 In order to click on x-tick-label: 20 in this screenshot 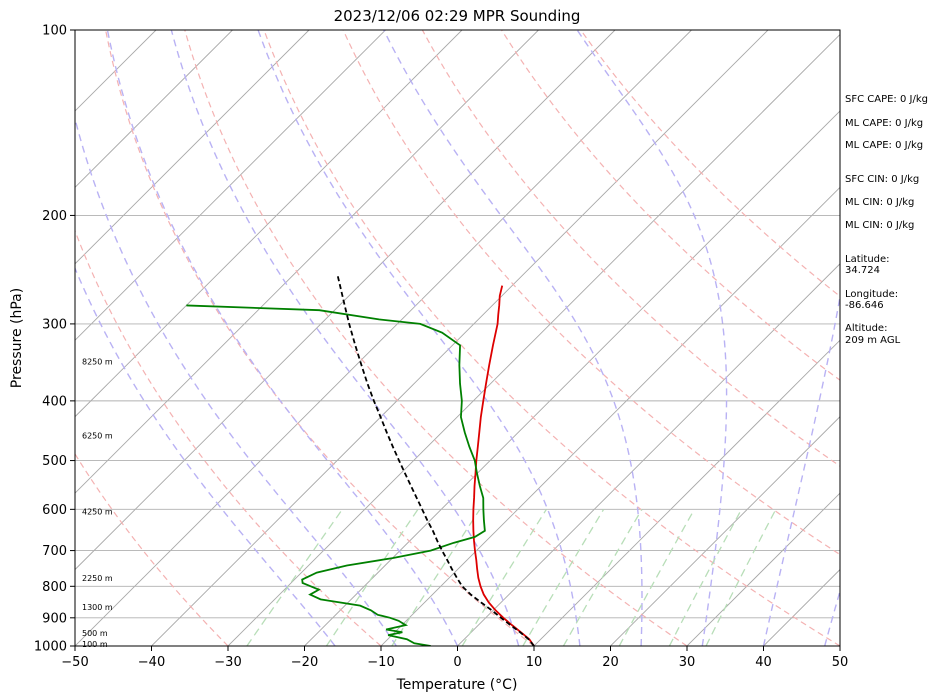, I will do `click(610, 662)`.